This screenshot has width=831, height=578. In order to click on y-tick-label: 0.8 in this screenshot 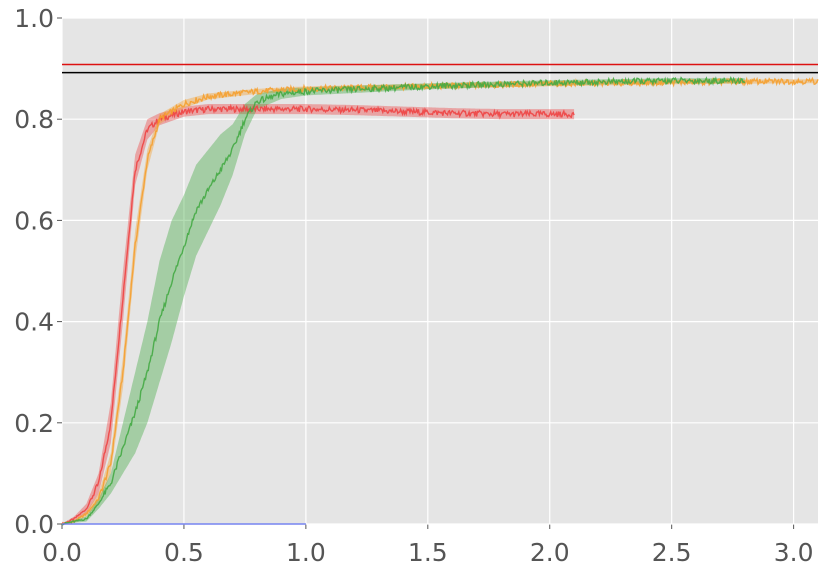, I will do `click(34, 119)`.